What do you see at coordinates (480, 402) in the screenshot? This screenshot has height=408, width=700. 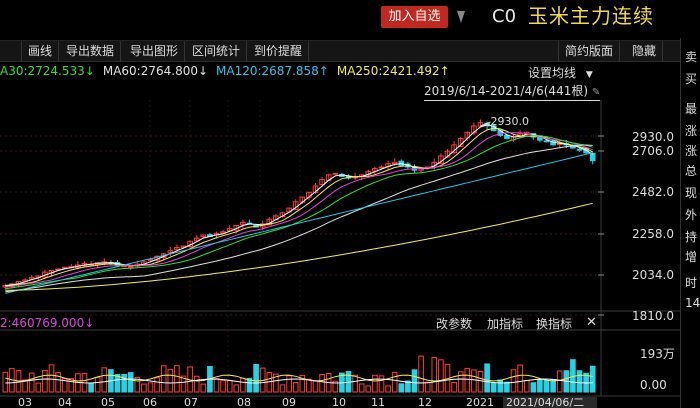 I see `date-tick: 2021` at bounding box center [480, 402].